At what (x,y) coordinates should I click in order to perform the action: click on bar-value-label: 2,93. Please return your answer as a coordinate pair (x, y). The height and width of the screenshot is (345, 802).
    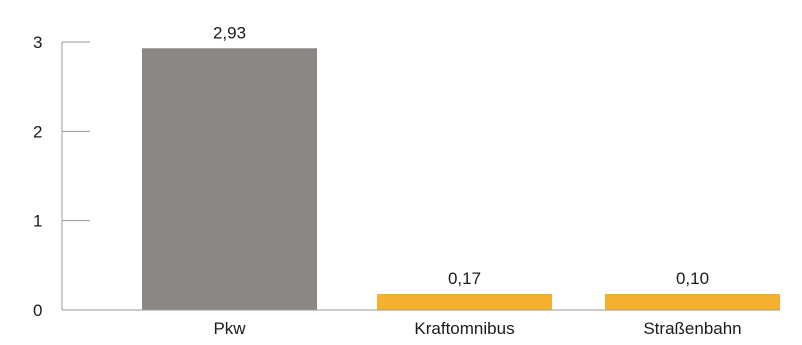
    Looking at the image, I should click on (229, 32).